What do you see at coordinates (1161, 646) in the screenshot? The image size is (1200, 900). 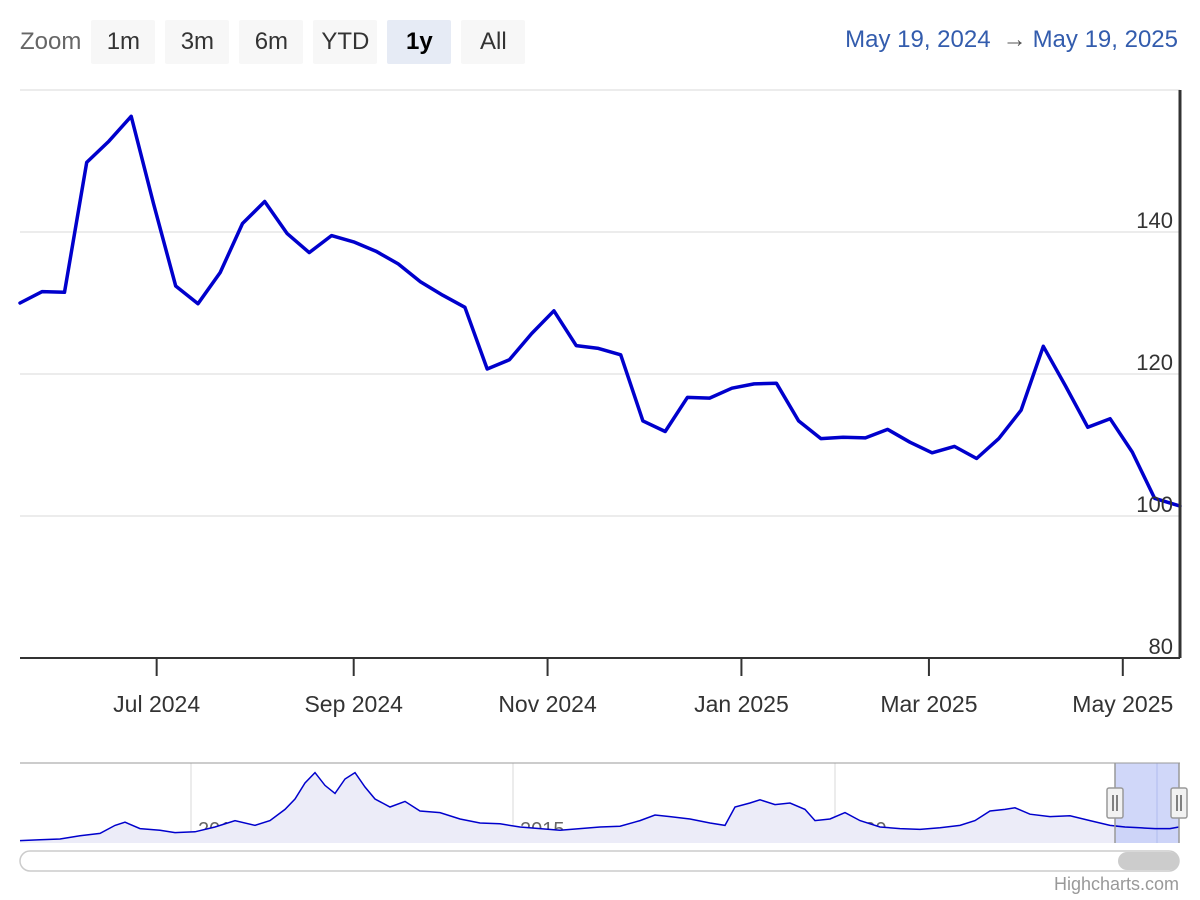 I see `y-tick-label: 80` at bounding box center [1161, 646].